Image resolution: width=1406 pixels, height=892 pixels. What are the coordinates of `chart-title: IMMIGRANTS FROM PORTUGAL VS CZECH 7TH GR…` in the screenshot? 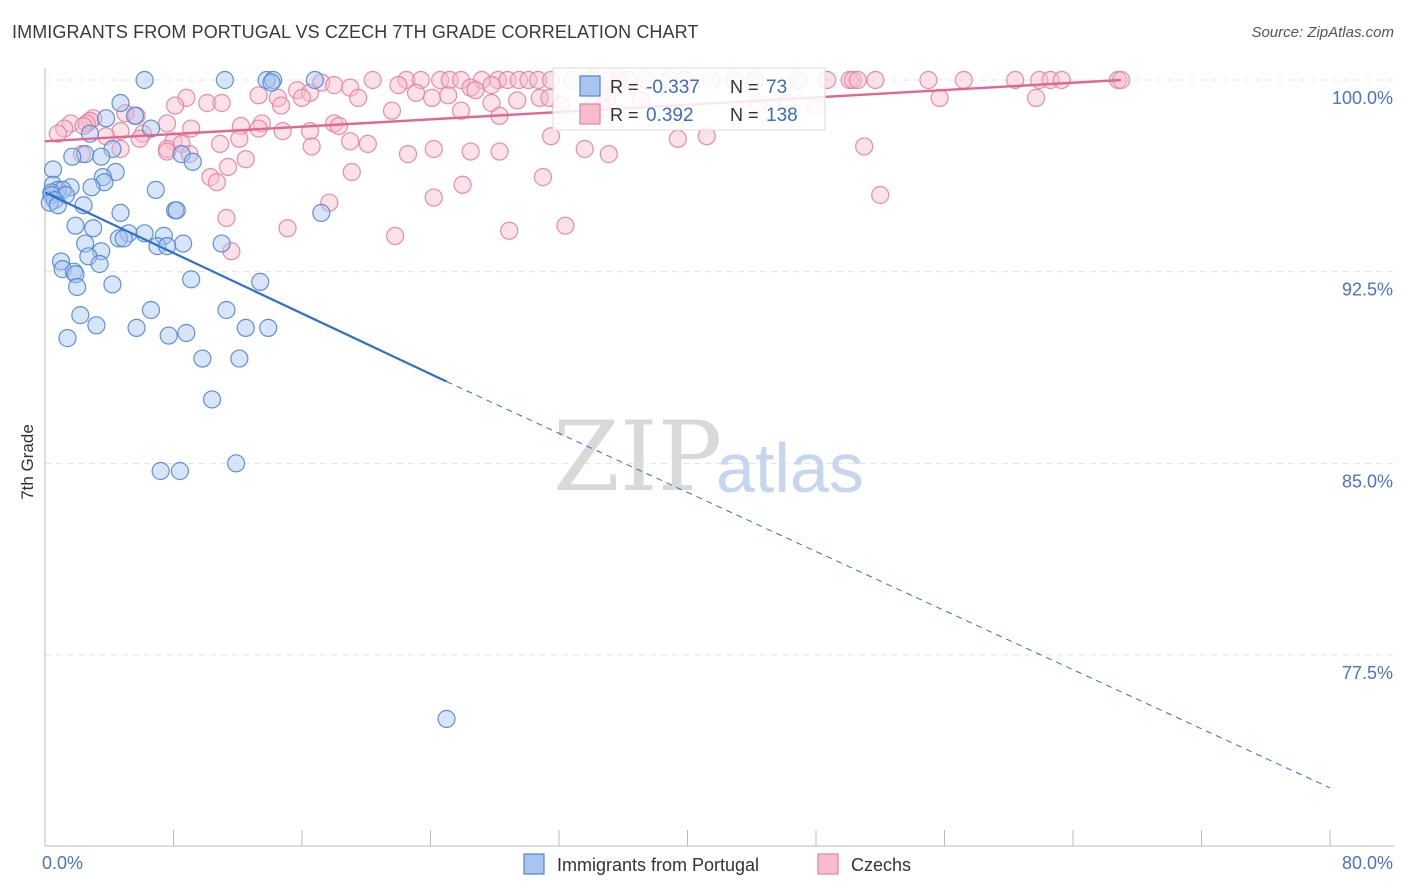 It's located at (355, 32).